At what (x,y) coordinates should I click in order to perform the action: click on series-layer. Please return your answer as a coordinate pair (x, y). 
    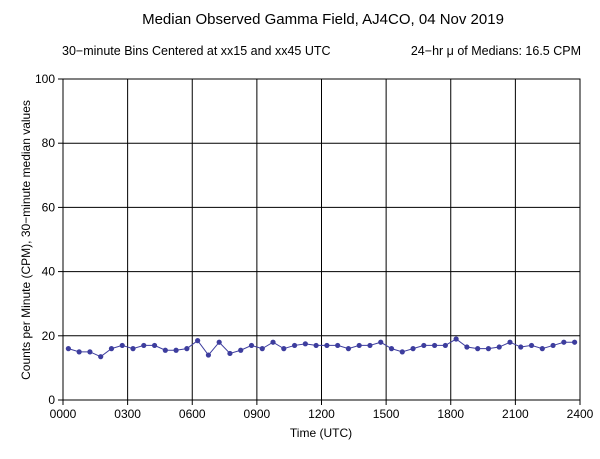
    Looking at the image, I should click on (321, 348).